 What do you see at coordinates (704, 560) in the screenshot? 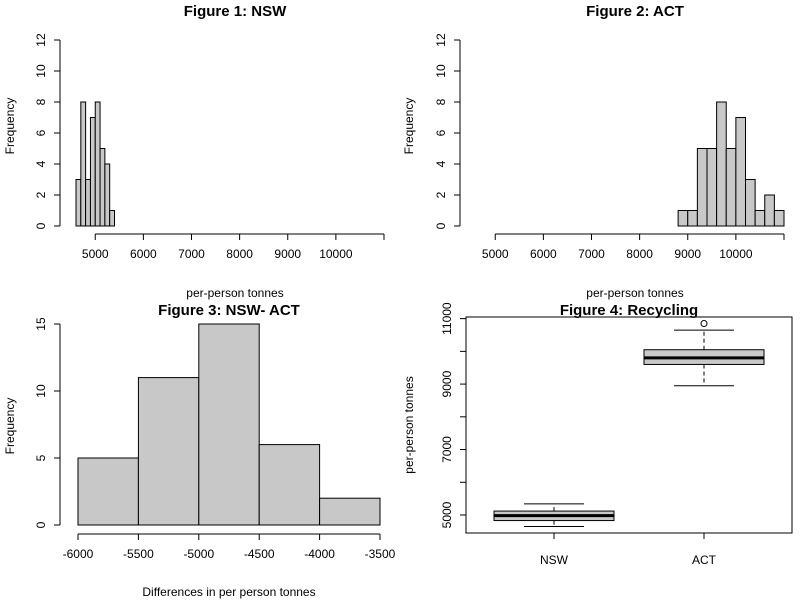
I see `x-category-label: ACT` at bounding box center [704, 560].